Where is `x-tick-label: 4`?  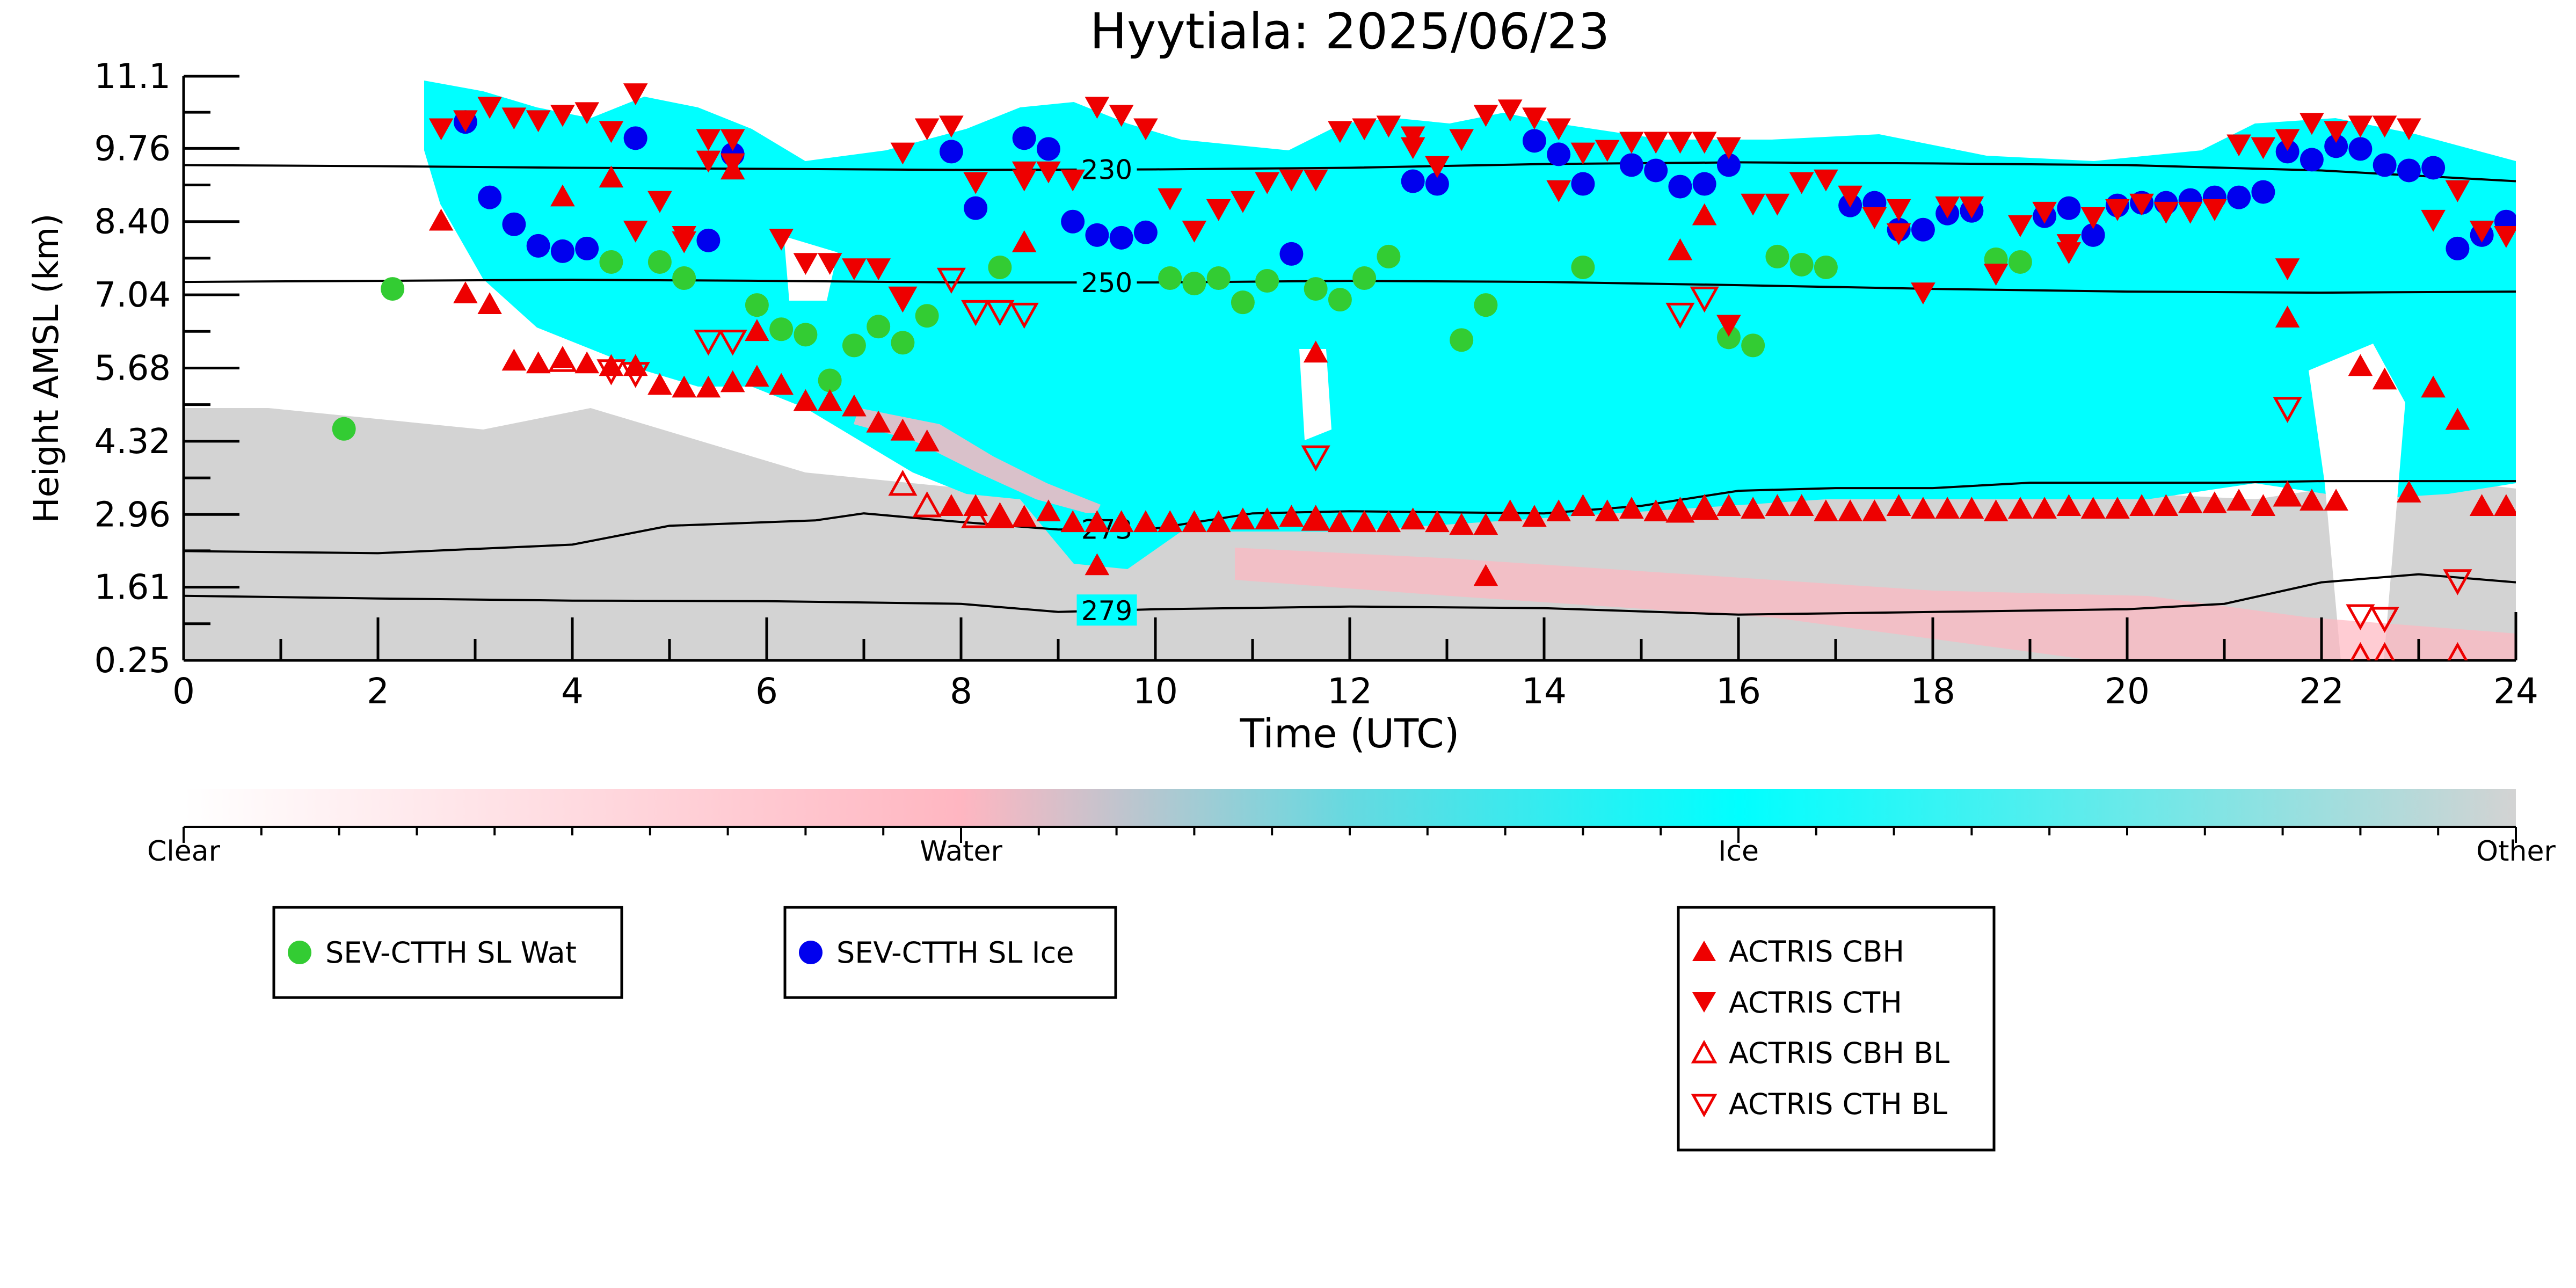 x-tick-label: 4 is located at coordinates (572, 691).